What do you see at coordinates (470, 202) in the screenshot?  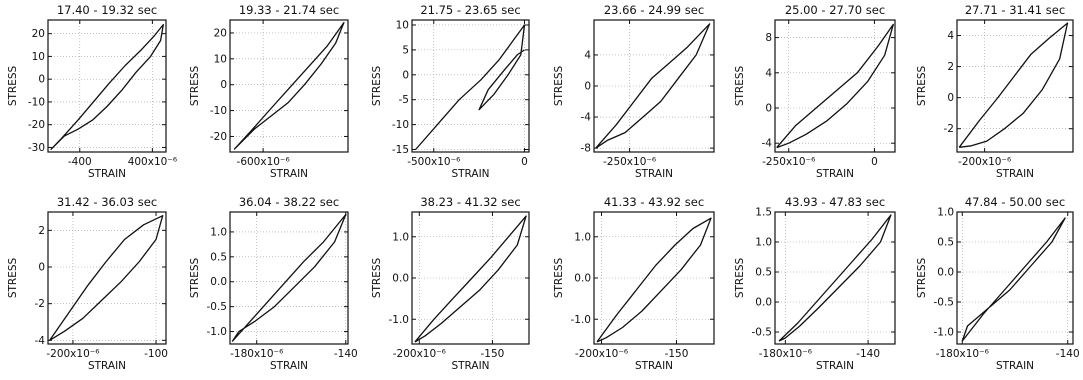 I see `chart-title: 38.23 - 41.32 sec` at bounding box center [470, 202].